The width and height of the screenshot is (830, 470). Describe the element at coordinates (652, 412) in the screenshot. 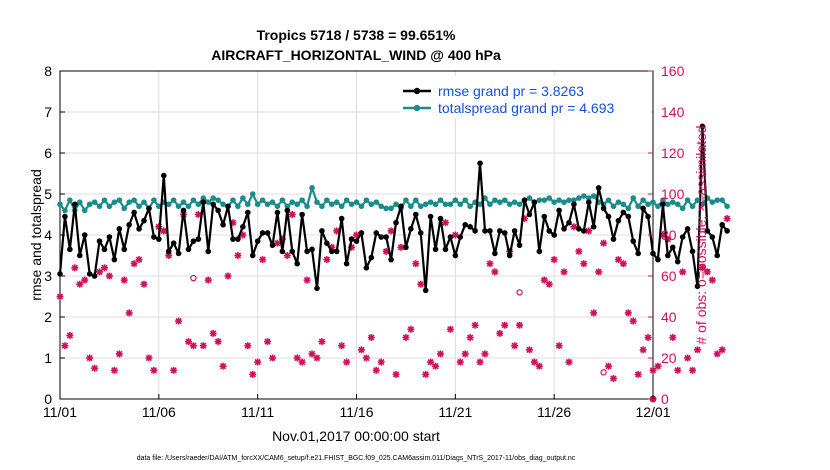

I see `x-tick-label: 12/01` at that location.